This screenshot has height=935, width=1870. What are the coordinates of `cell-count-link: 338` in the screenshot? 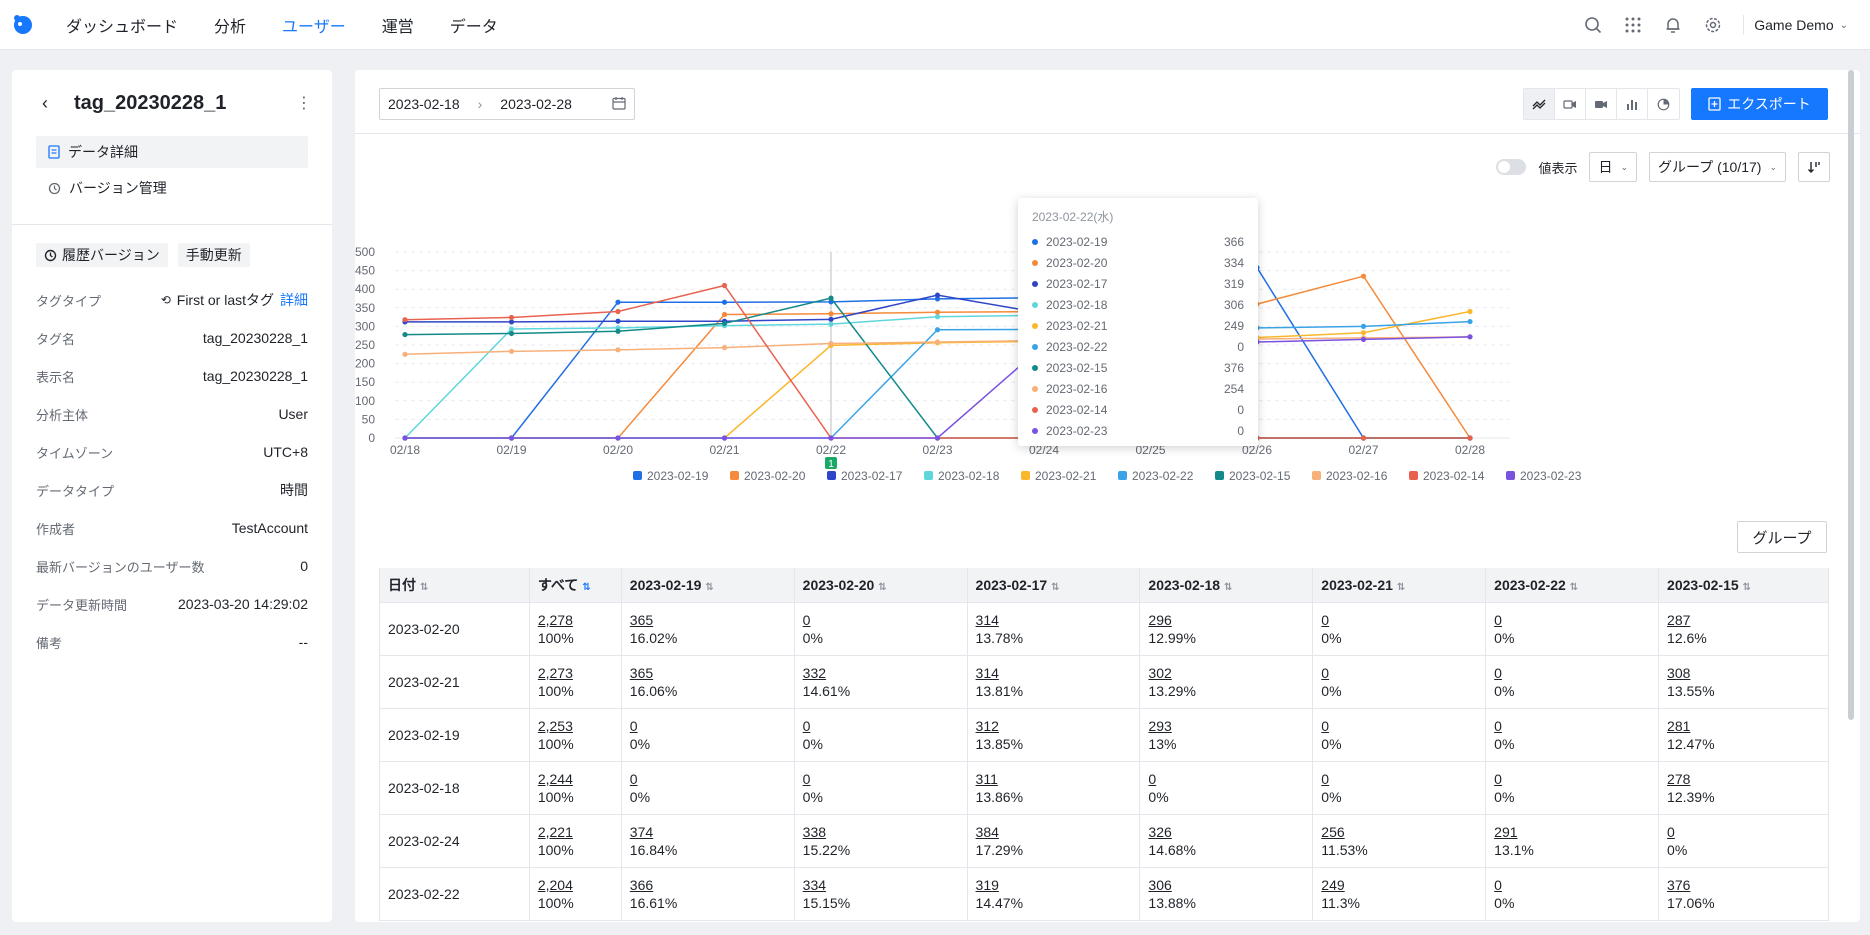 It's located at (814, 831).